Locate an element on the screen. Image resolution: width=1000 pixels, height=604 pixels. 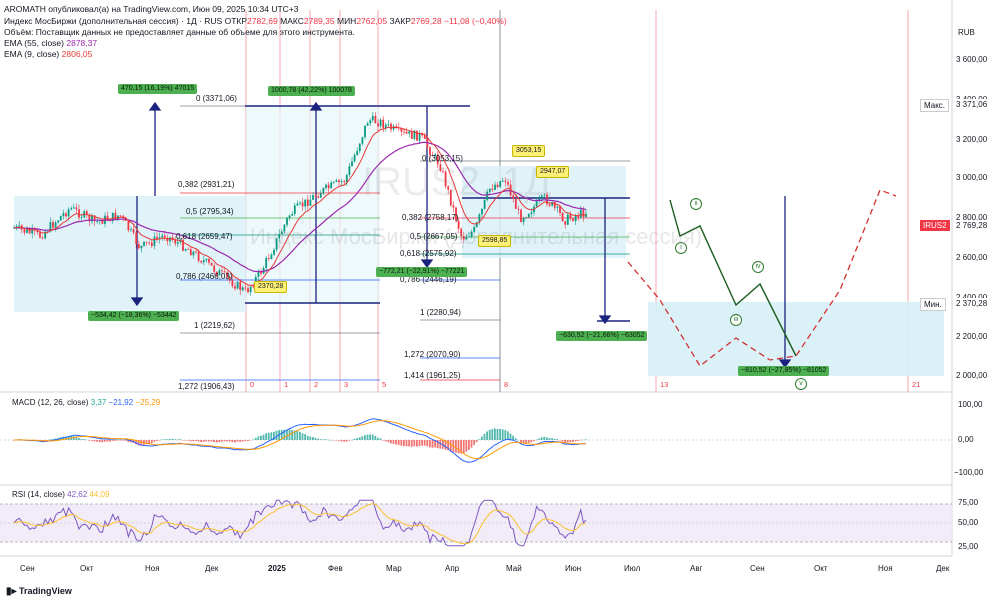
price-label-mid: 2947,07 is located at coordinates (553, 172).